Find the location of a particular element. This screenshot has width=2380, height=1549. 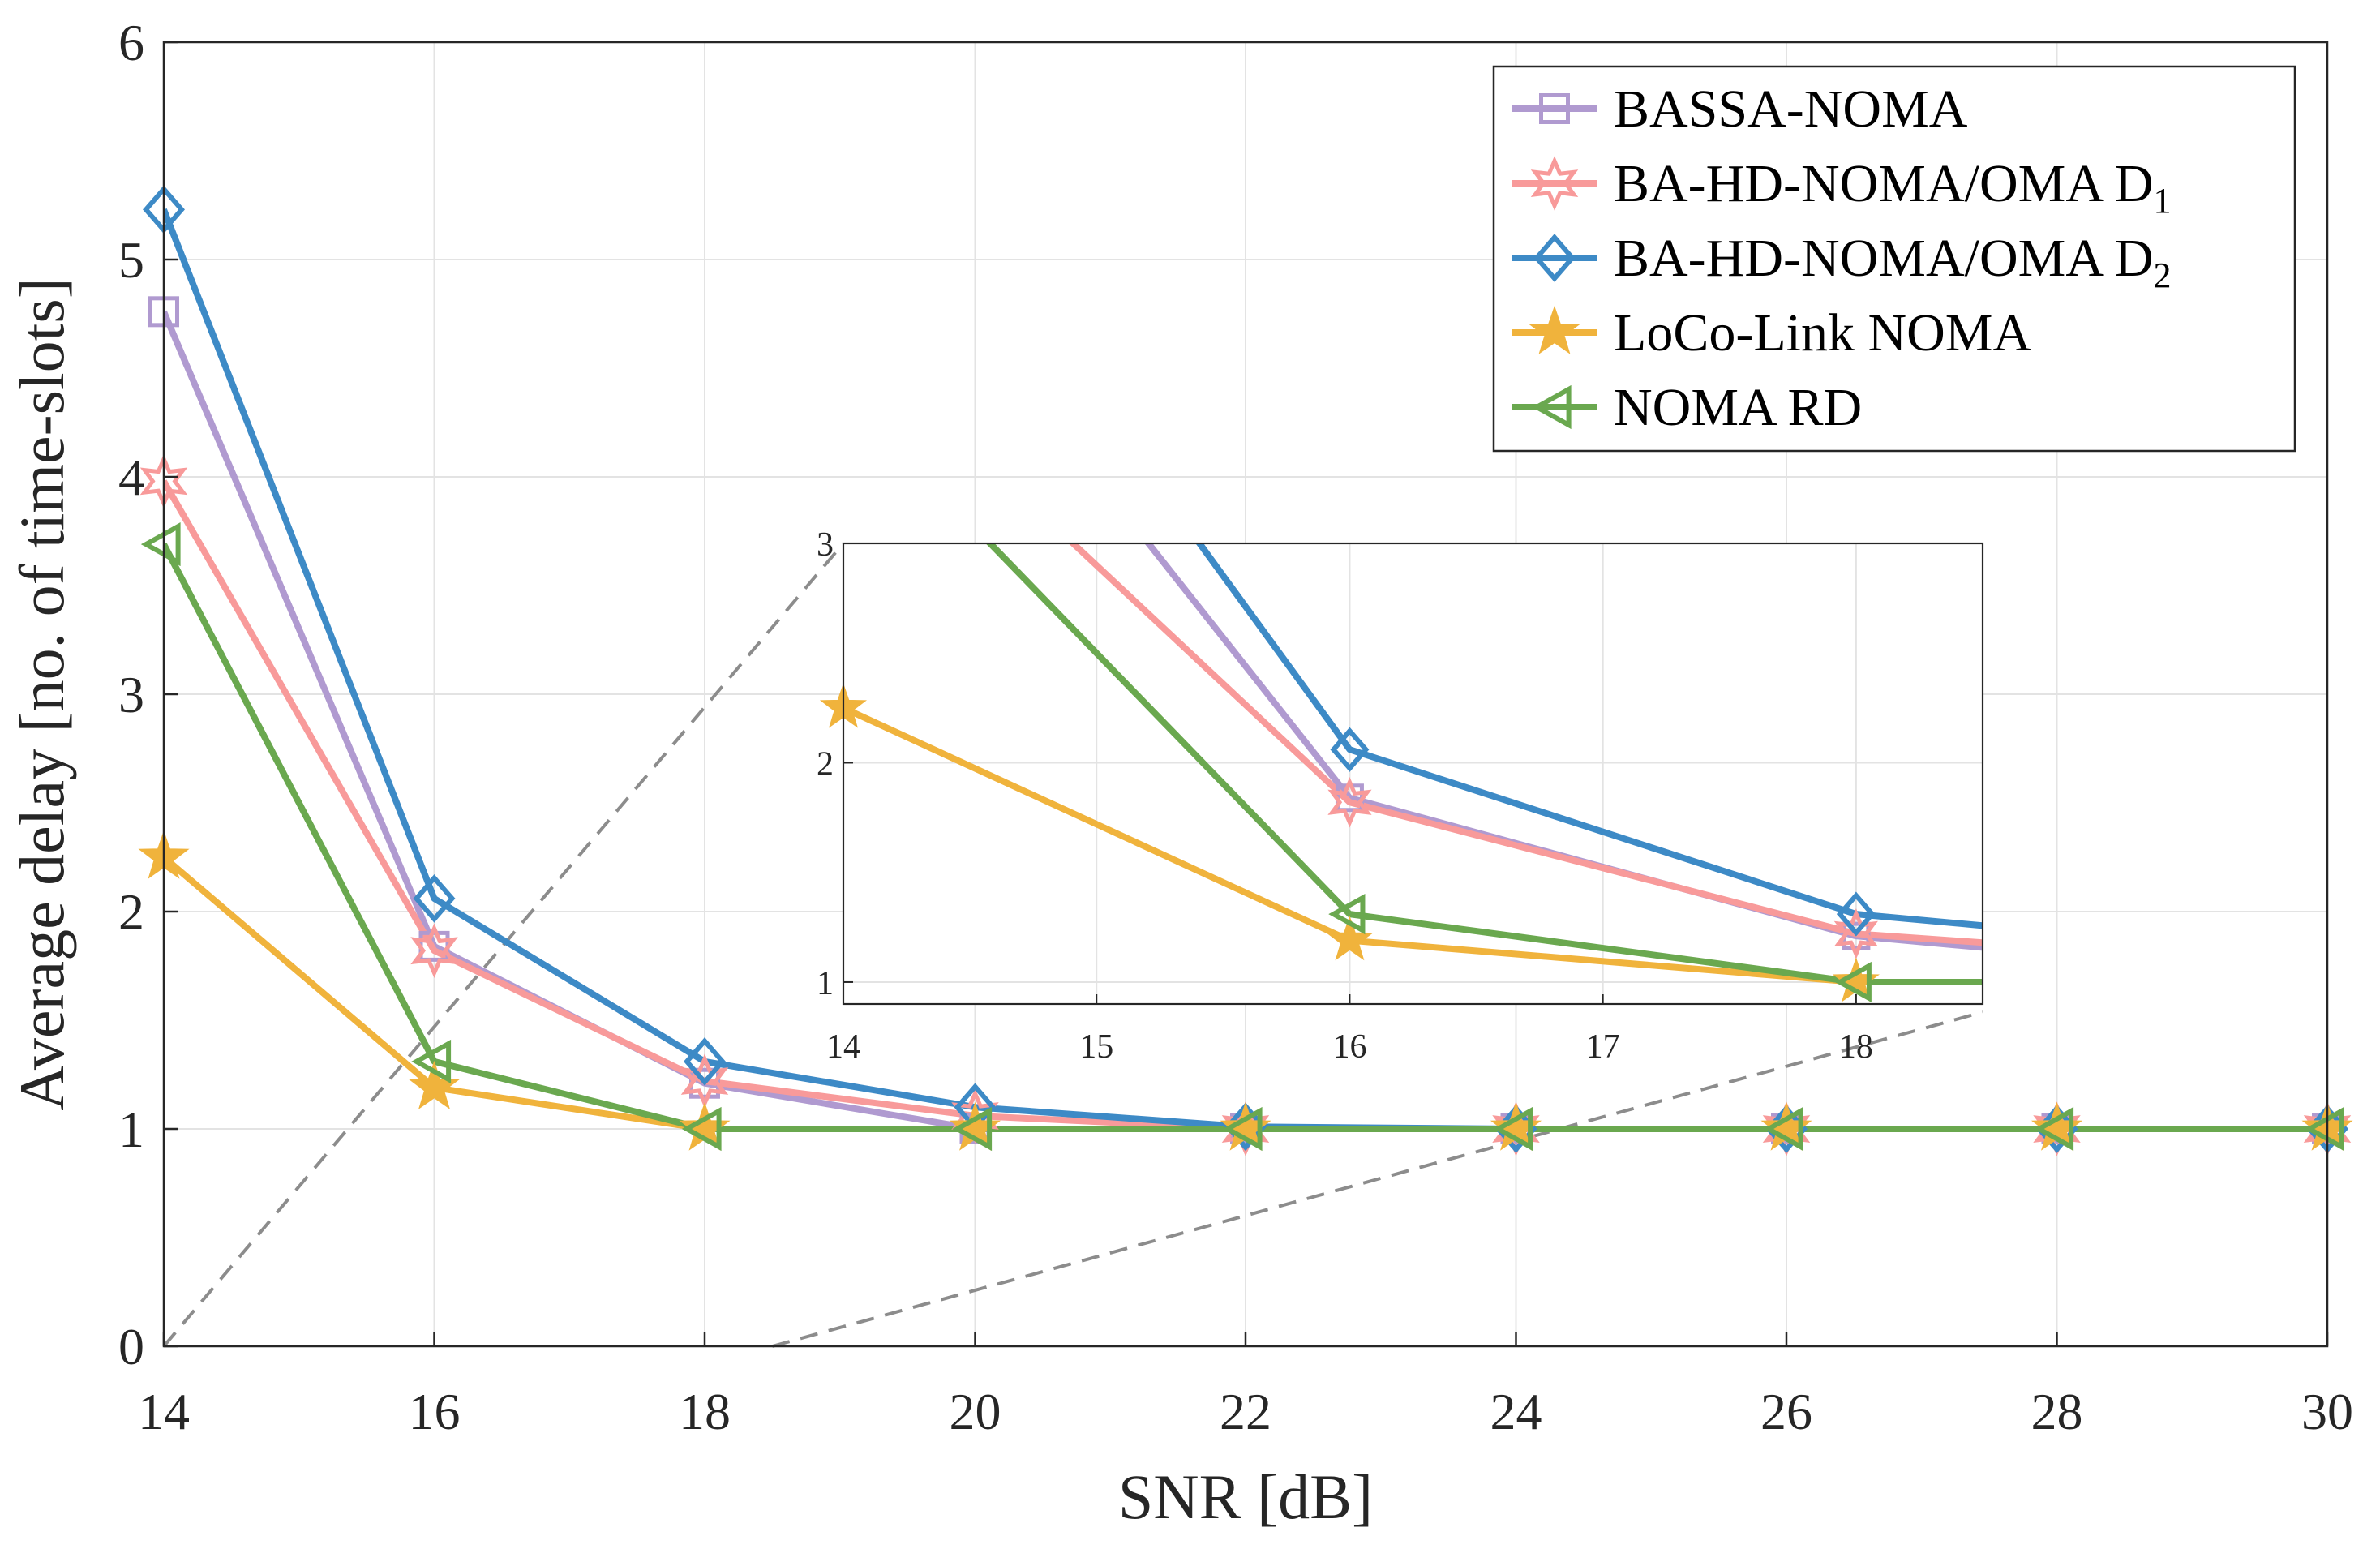

x-tick-label: 20 is located at coordinates (975, 1411).